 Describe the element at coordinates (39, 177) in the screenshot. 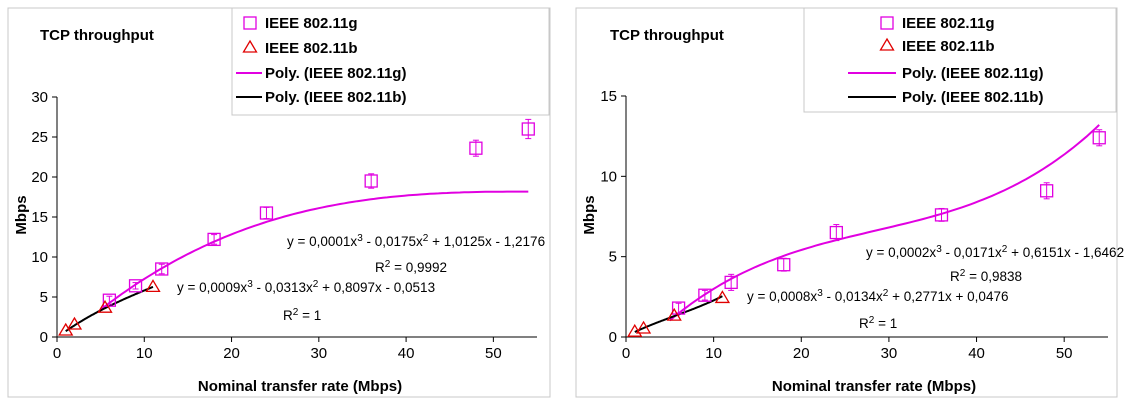

I see `y-tick-label: 20` at that location.